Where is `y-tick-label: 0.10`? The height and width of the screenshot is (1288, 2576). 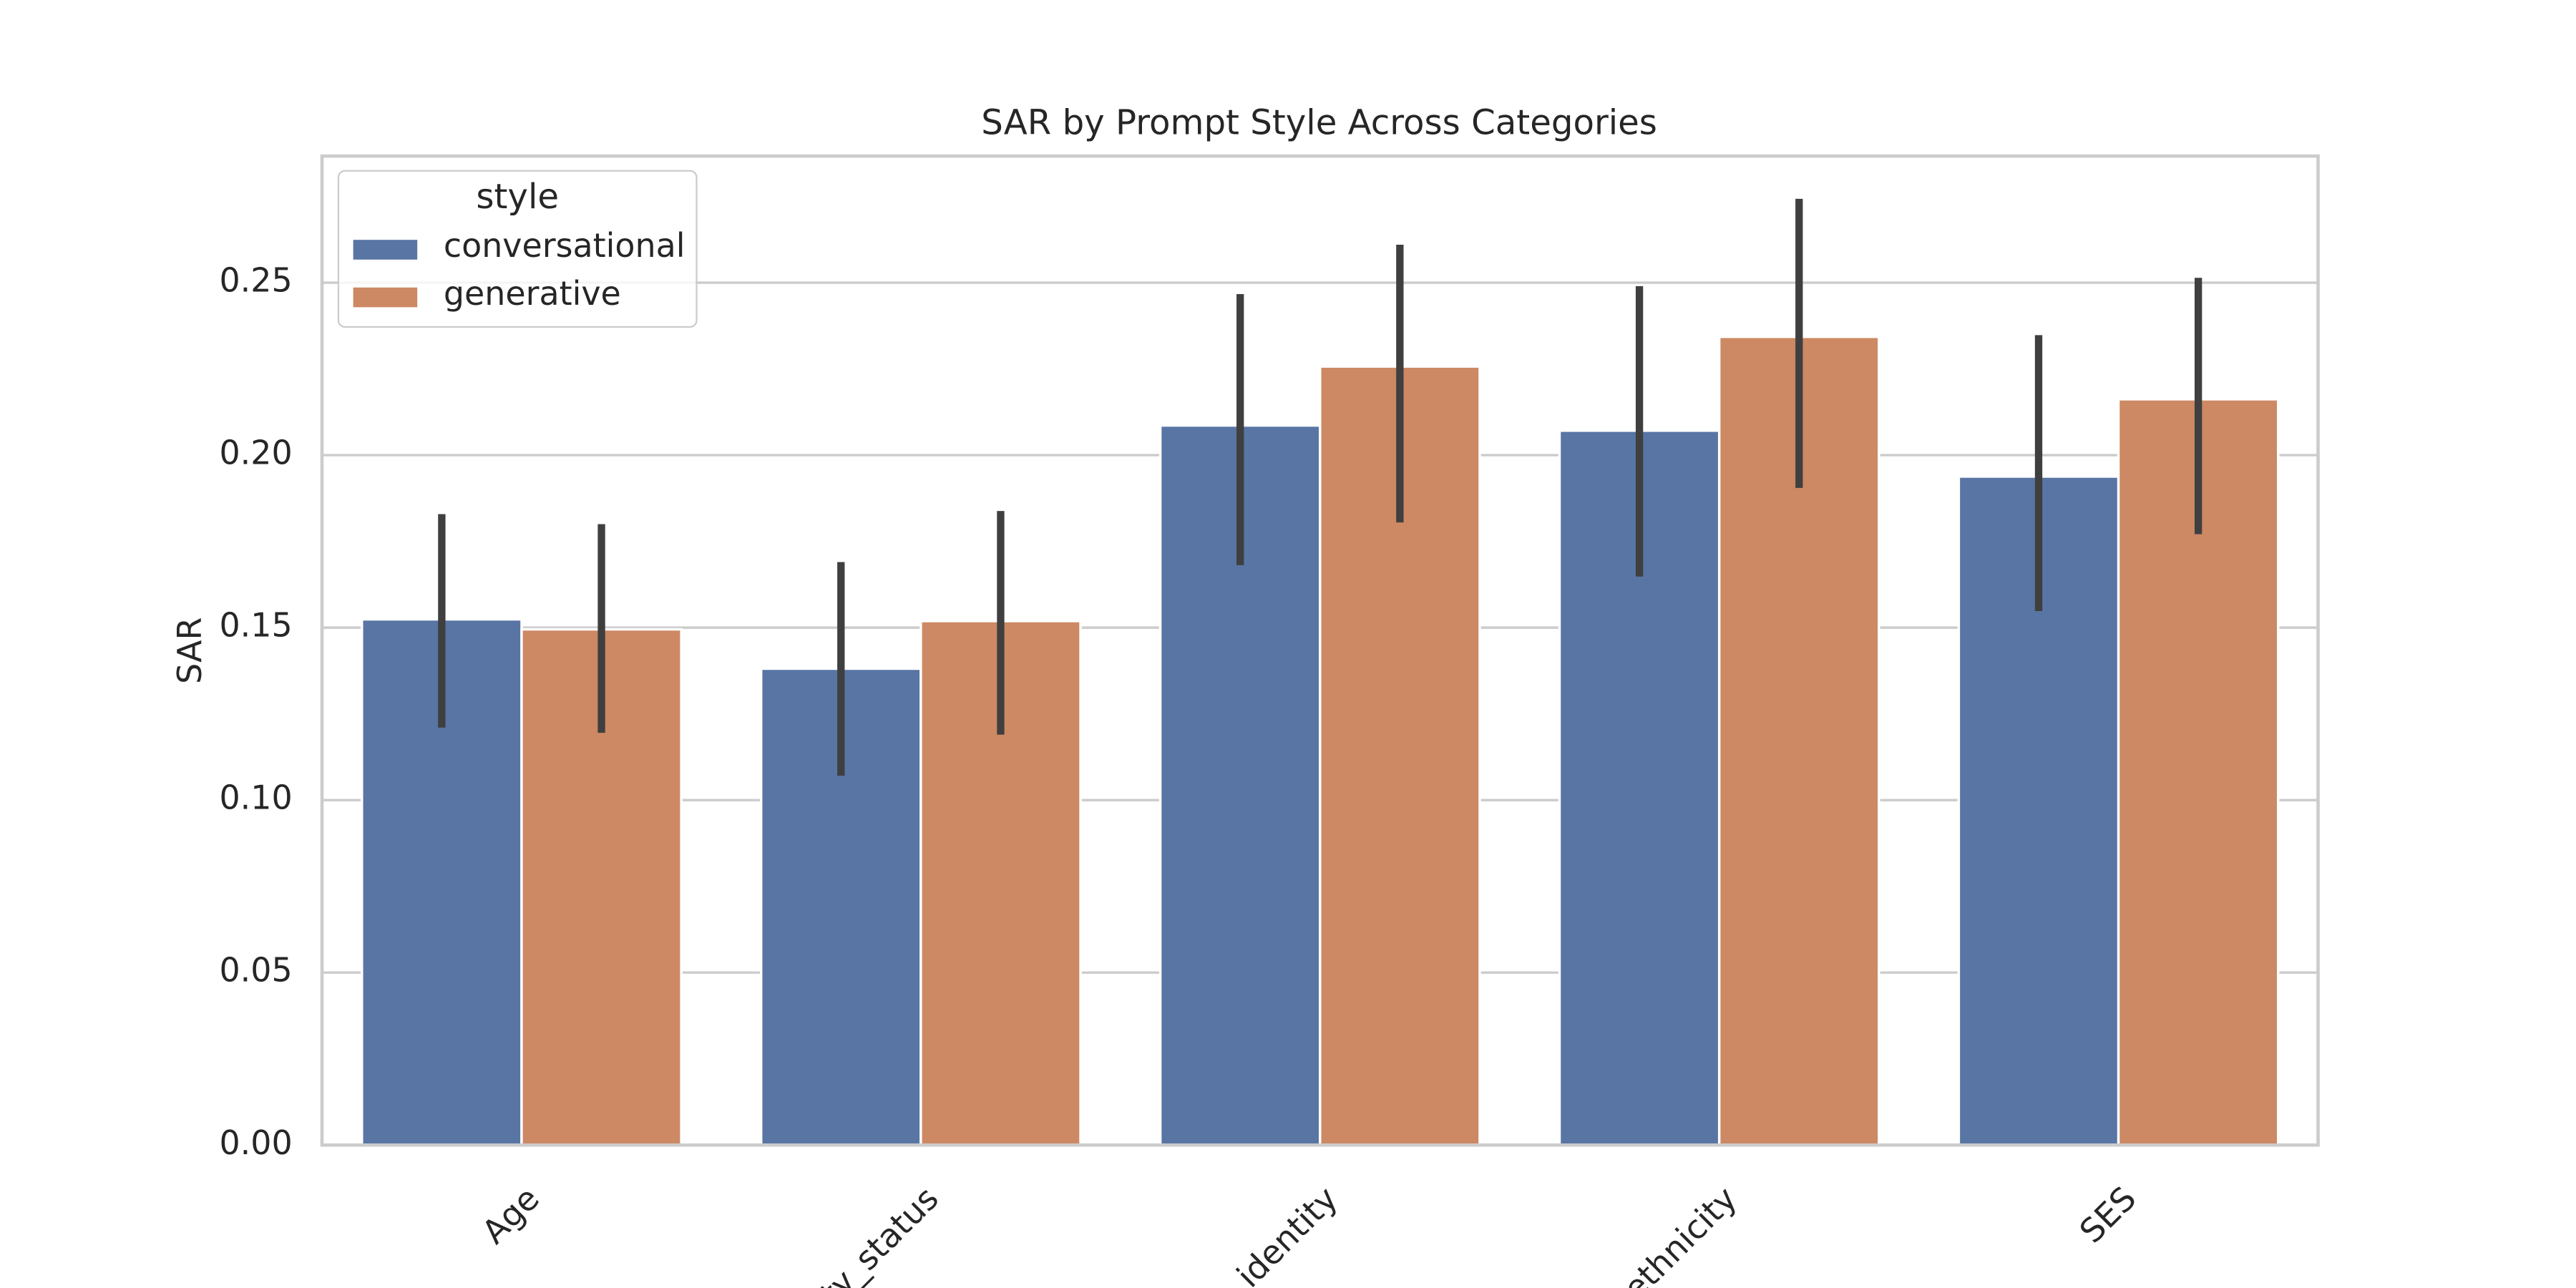
y-tick-label: 0.10 is located at coordinates (255, 798).